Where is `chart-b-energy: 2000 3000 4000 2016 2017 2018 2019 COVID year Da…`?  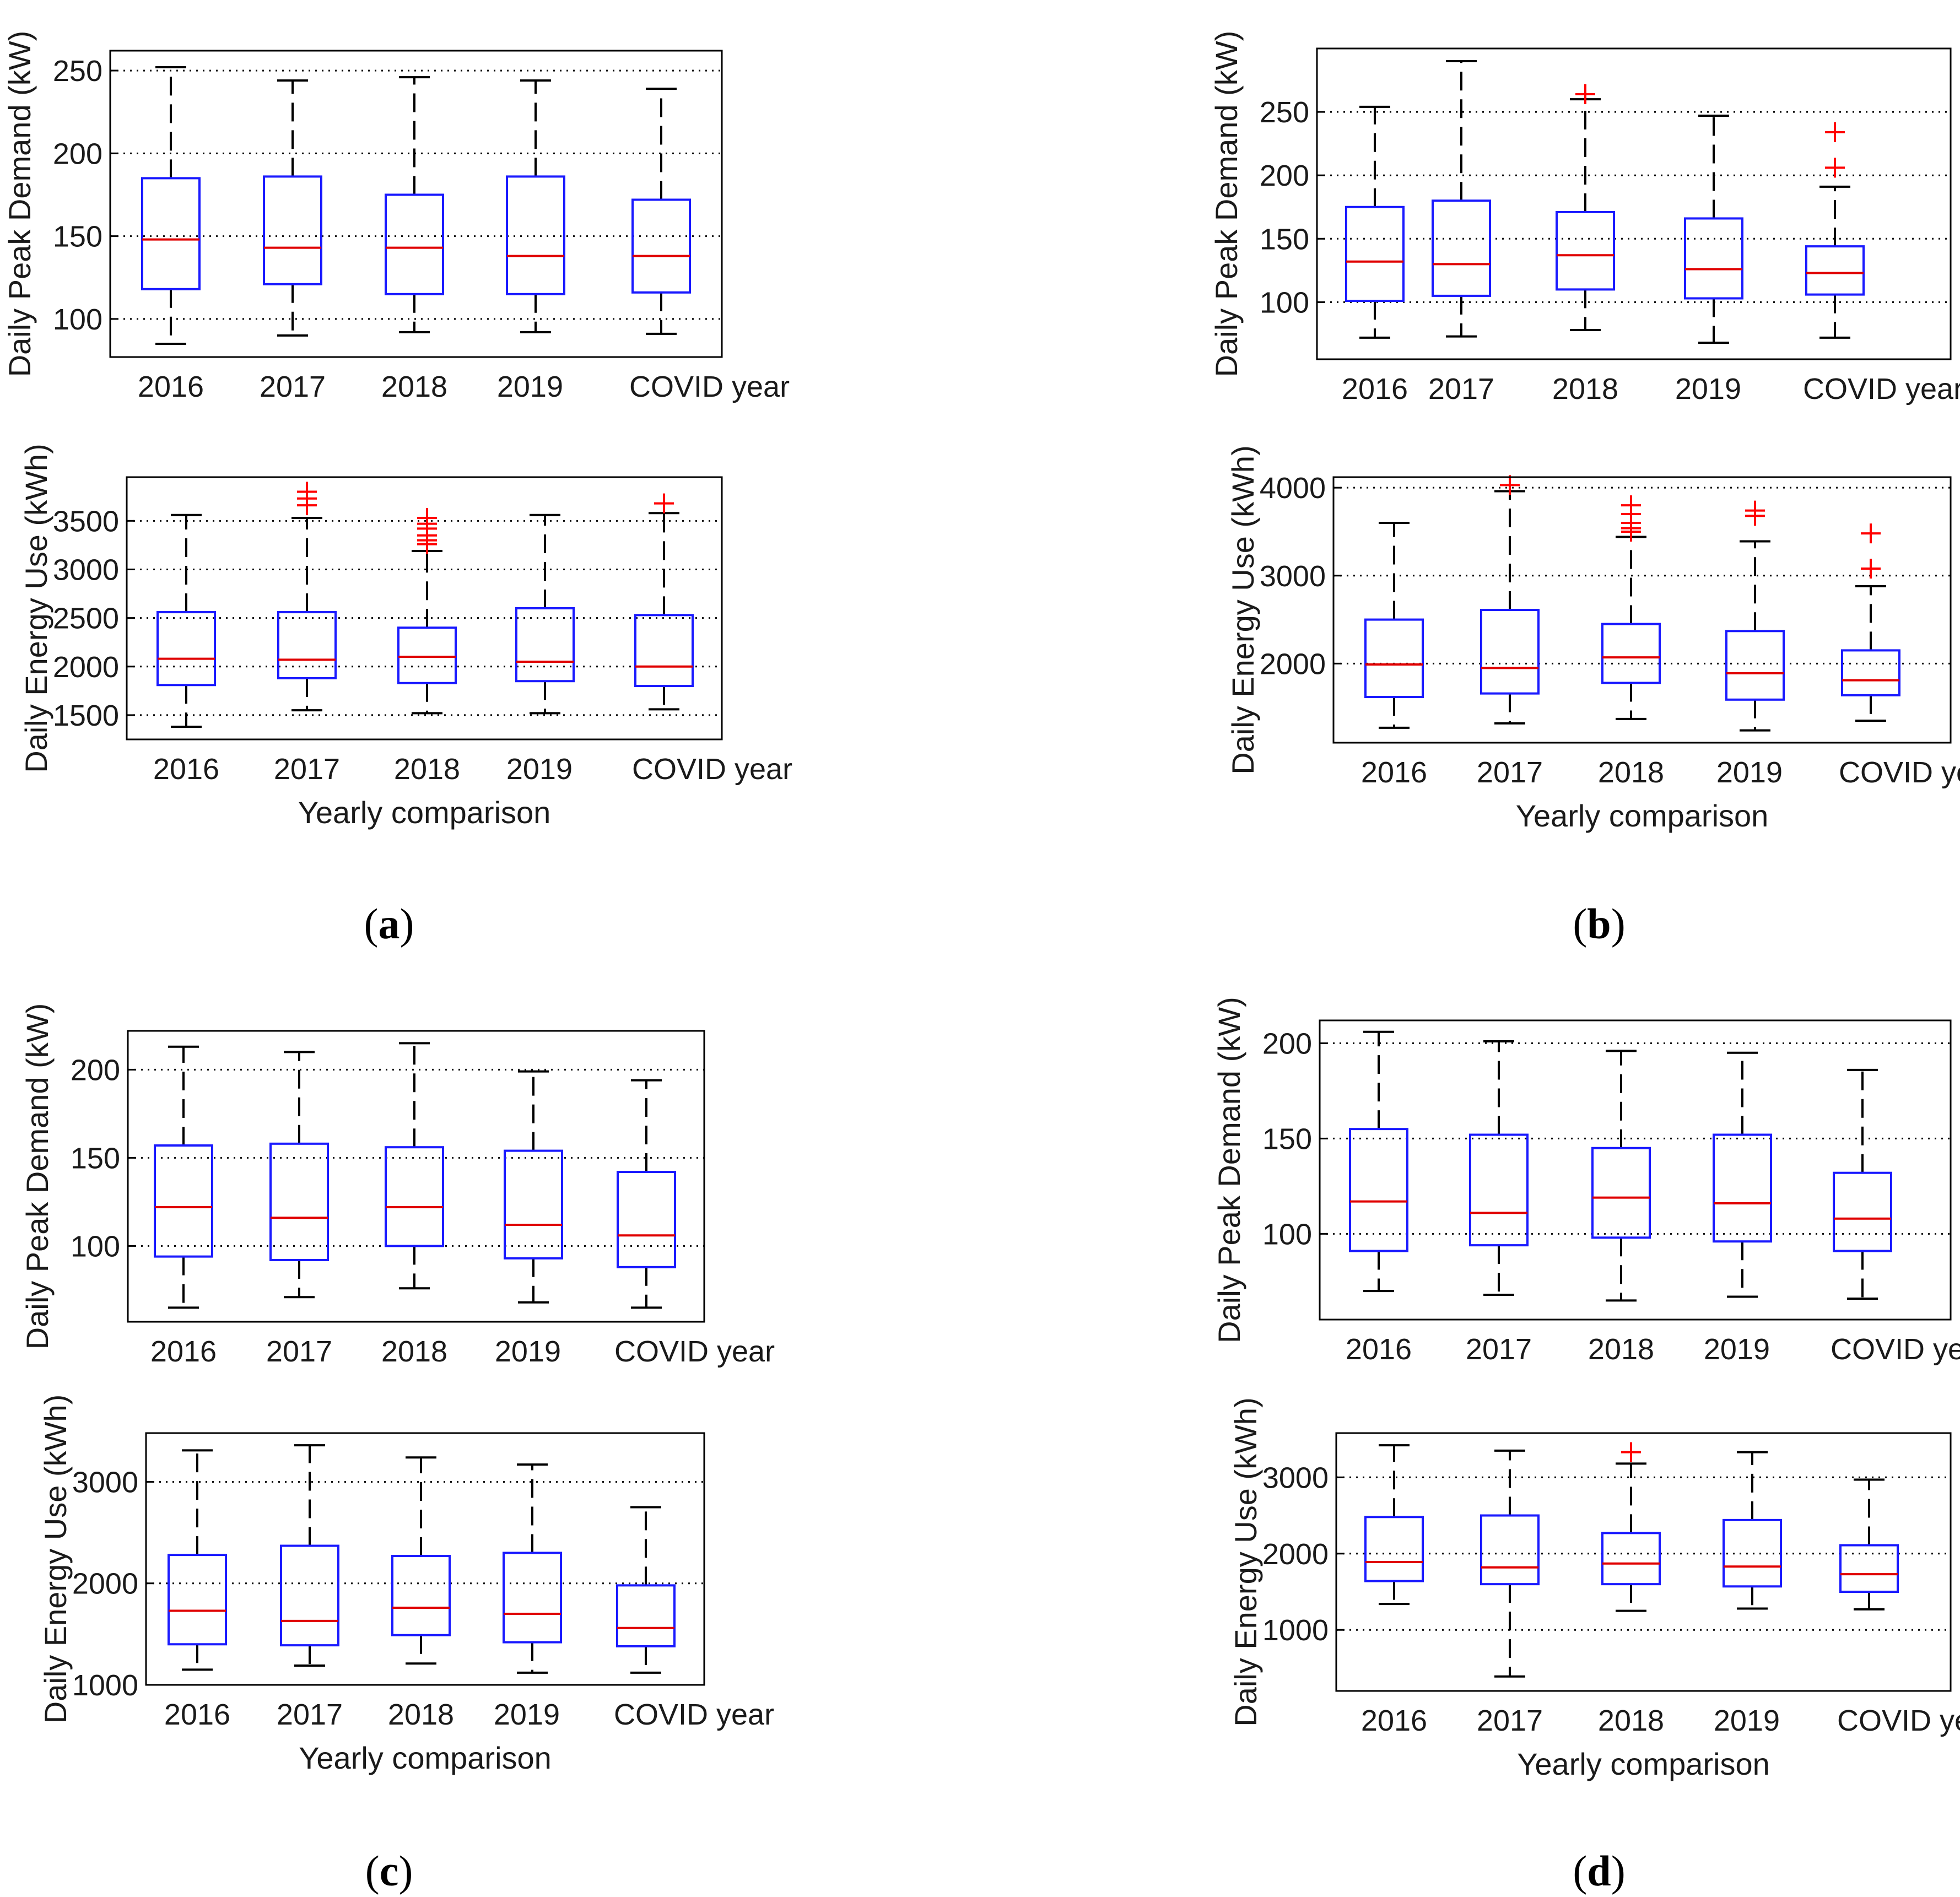 chart-b-energy: 2000 3000 4000 2016 2017 2018 2019 COVID year Da… is located at coordinates (1592, 639).